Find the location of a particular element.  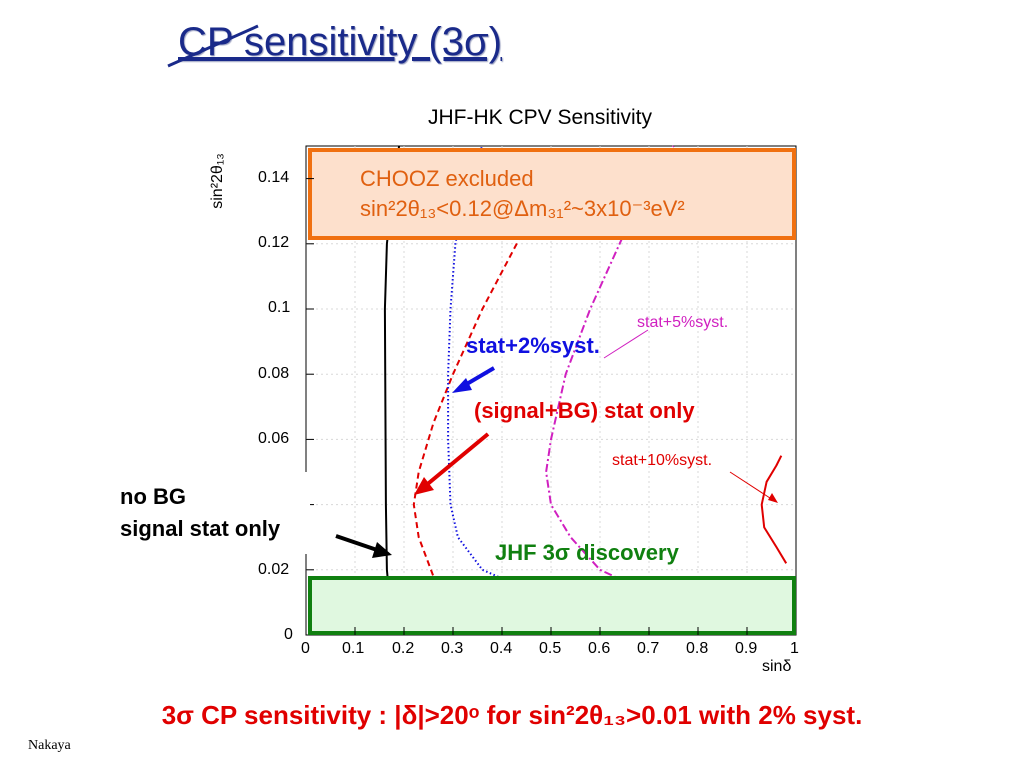

x-tick-label: 0.7 is located at coordinates (648, 648).